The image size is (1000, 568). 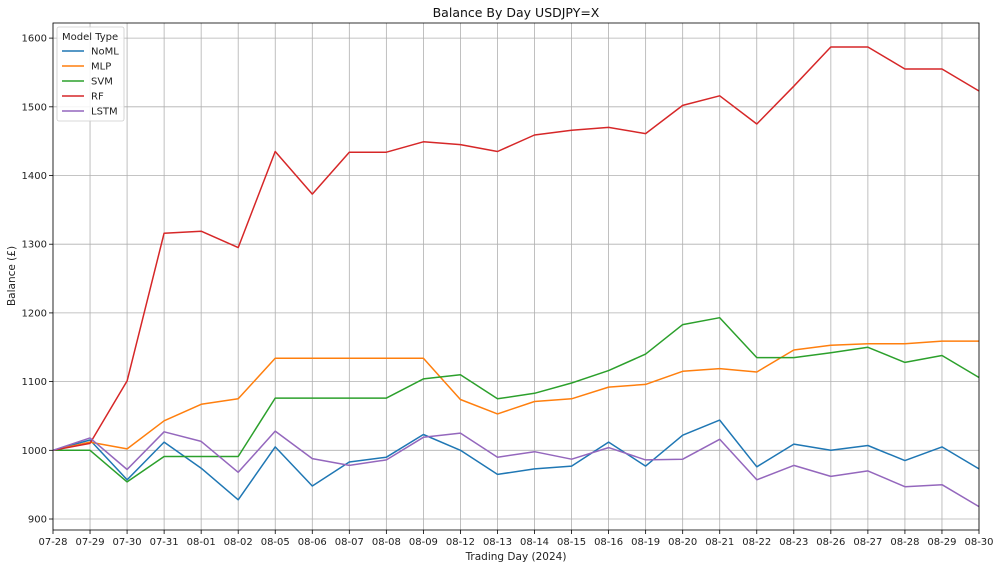 I want to click on x-tick-label: 08-15, so click(x=571, y=542).